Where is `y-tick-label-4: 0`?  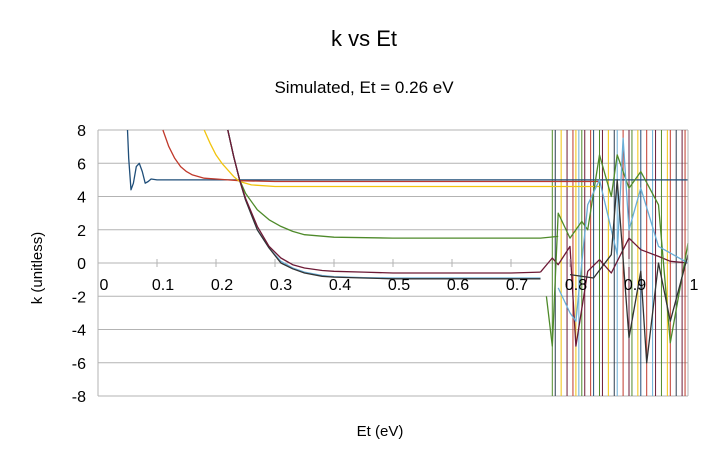 y-tick-label-4: 0 is located at coordinates (81, 264).